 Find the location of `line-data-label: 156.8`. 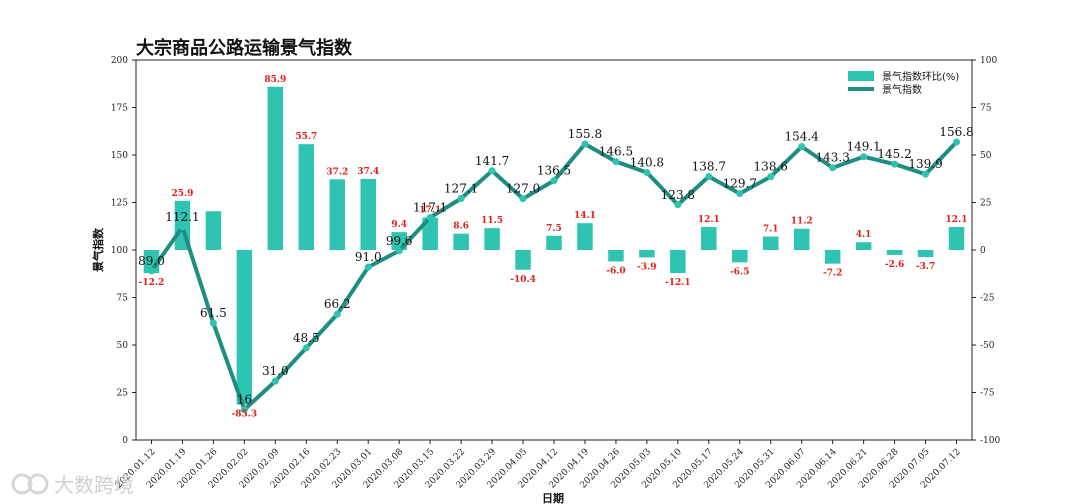

line-data-label: 156.8 is located at coordinates (956, 132).